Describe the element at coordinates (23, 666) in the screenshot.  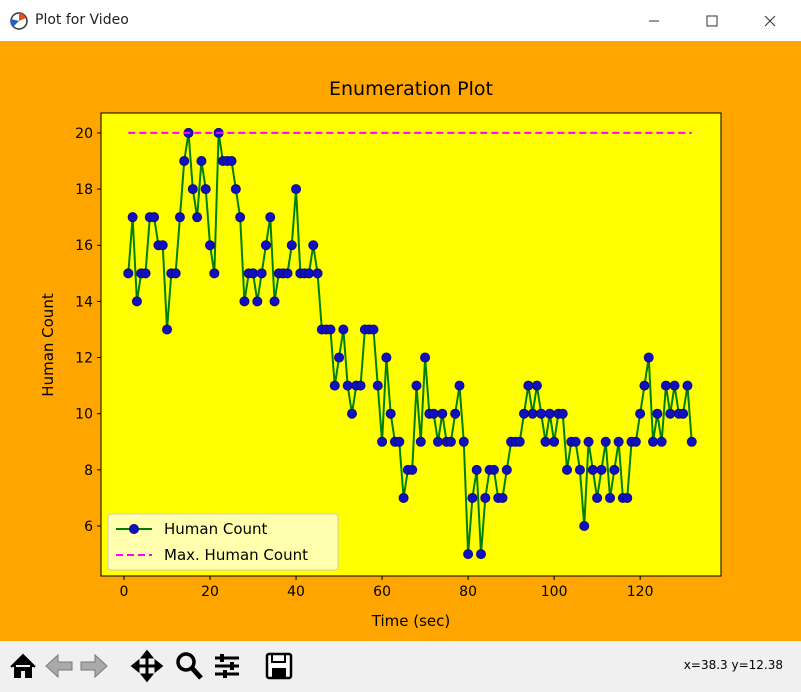
I see `home-button` at that location.